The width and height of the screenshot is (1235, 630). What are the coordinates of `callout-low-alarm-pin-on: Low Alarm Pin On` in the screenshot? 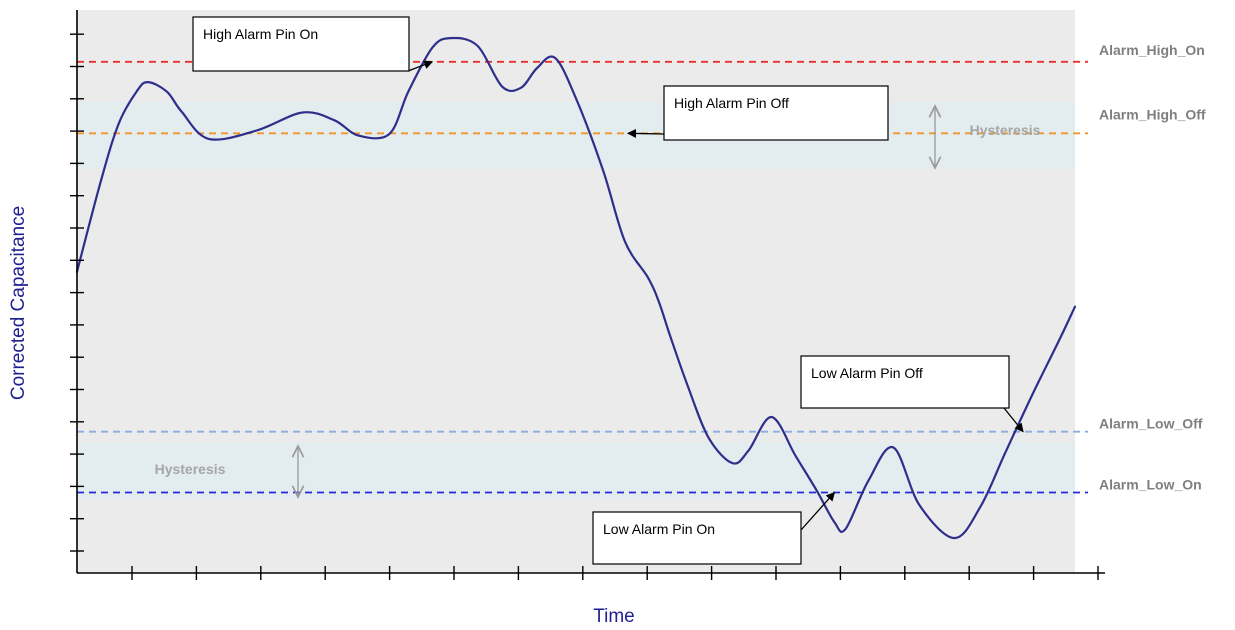 It's located at (714, 528).